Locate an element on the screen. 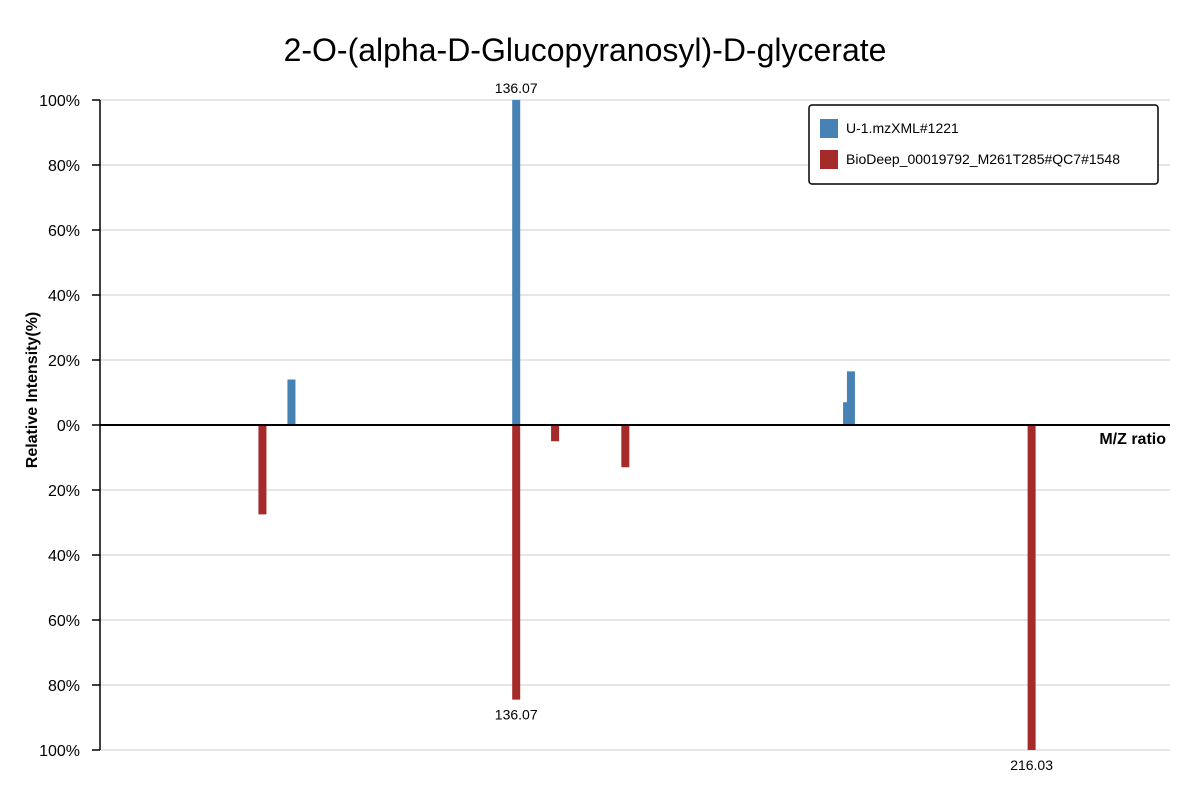  peak-label: 216.03 is located at coordinates (1031, 765).